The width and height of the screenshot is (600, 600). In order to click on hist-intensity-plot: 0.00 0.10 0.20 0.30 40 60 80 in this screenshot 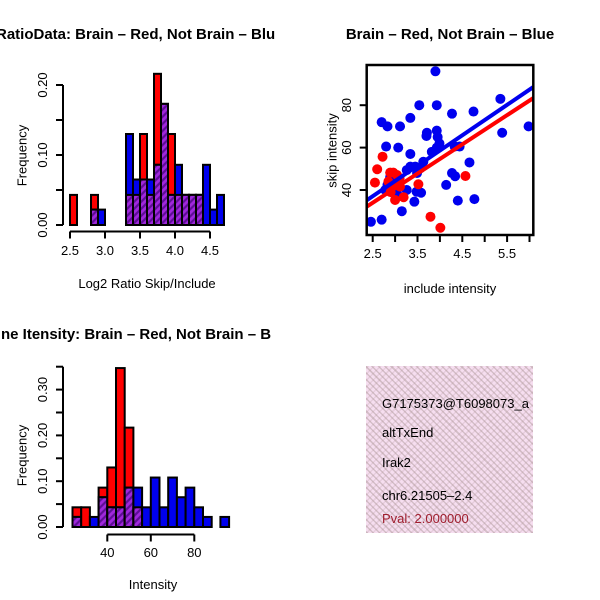, I will do `click(133, 462)`.